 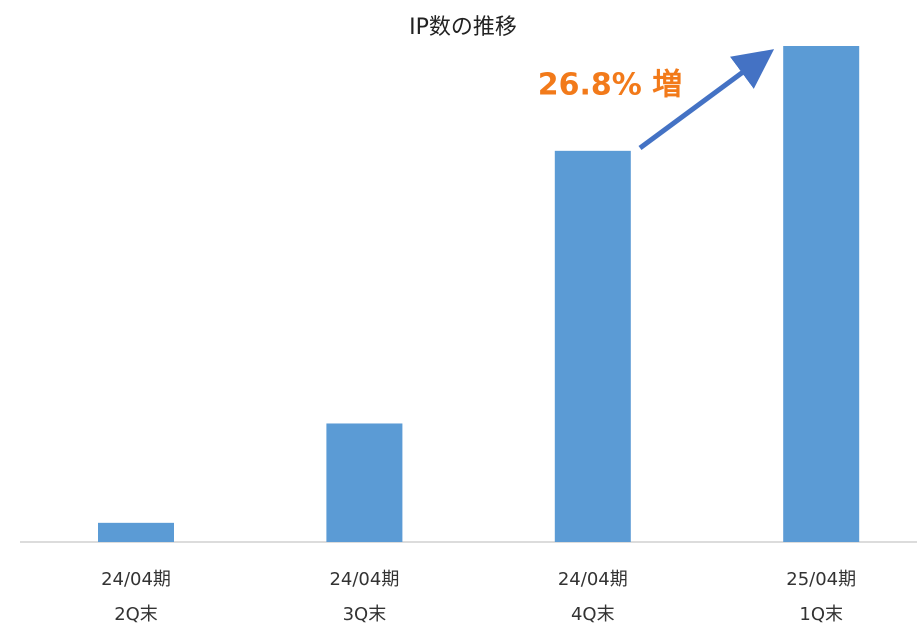 I want to click on x-tick-label: 4Q末, so click(x=593, y=614).